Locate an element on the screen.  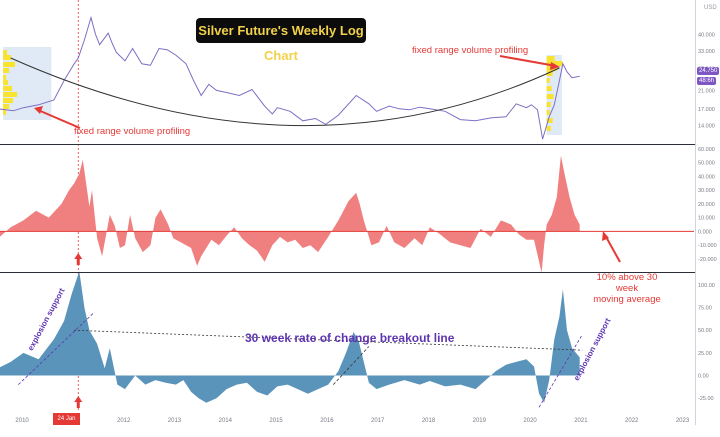
chart-title: Silver Future's Weekly Log Chart is located at coordinates (281, 40).